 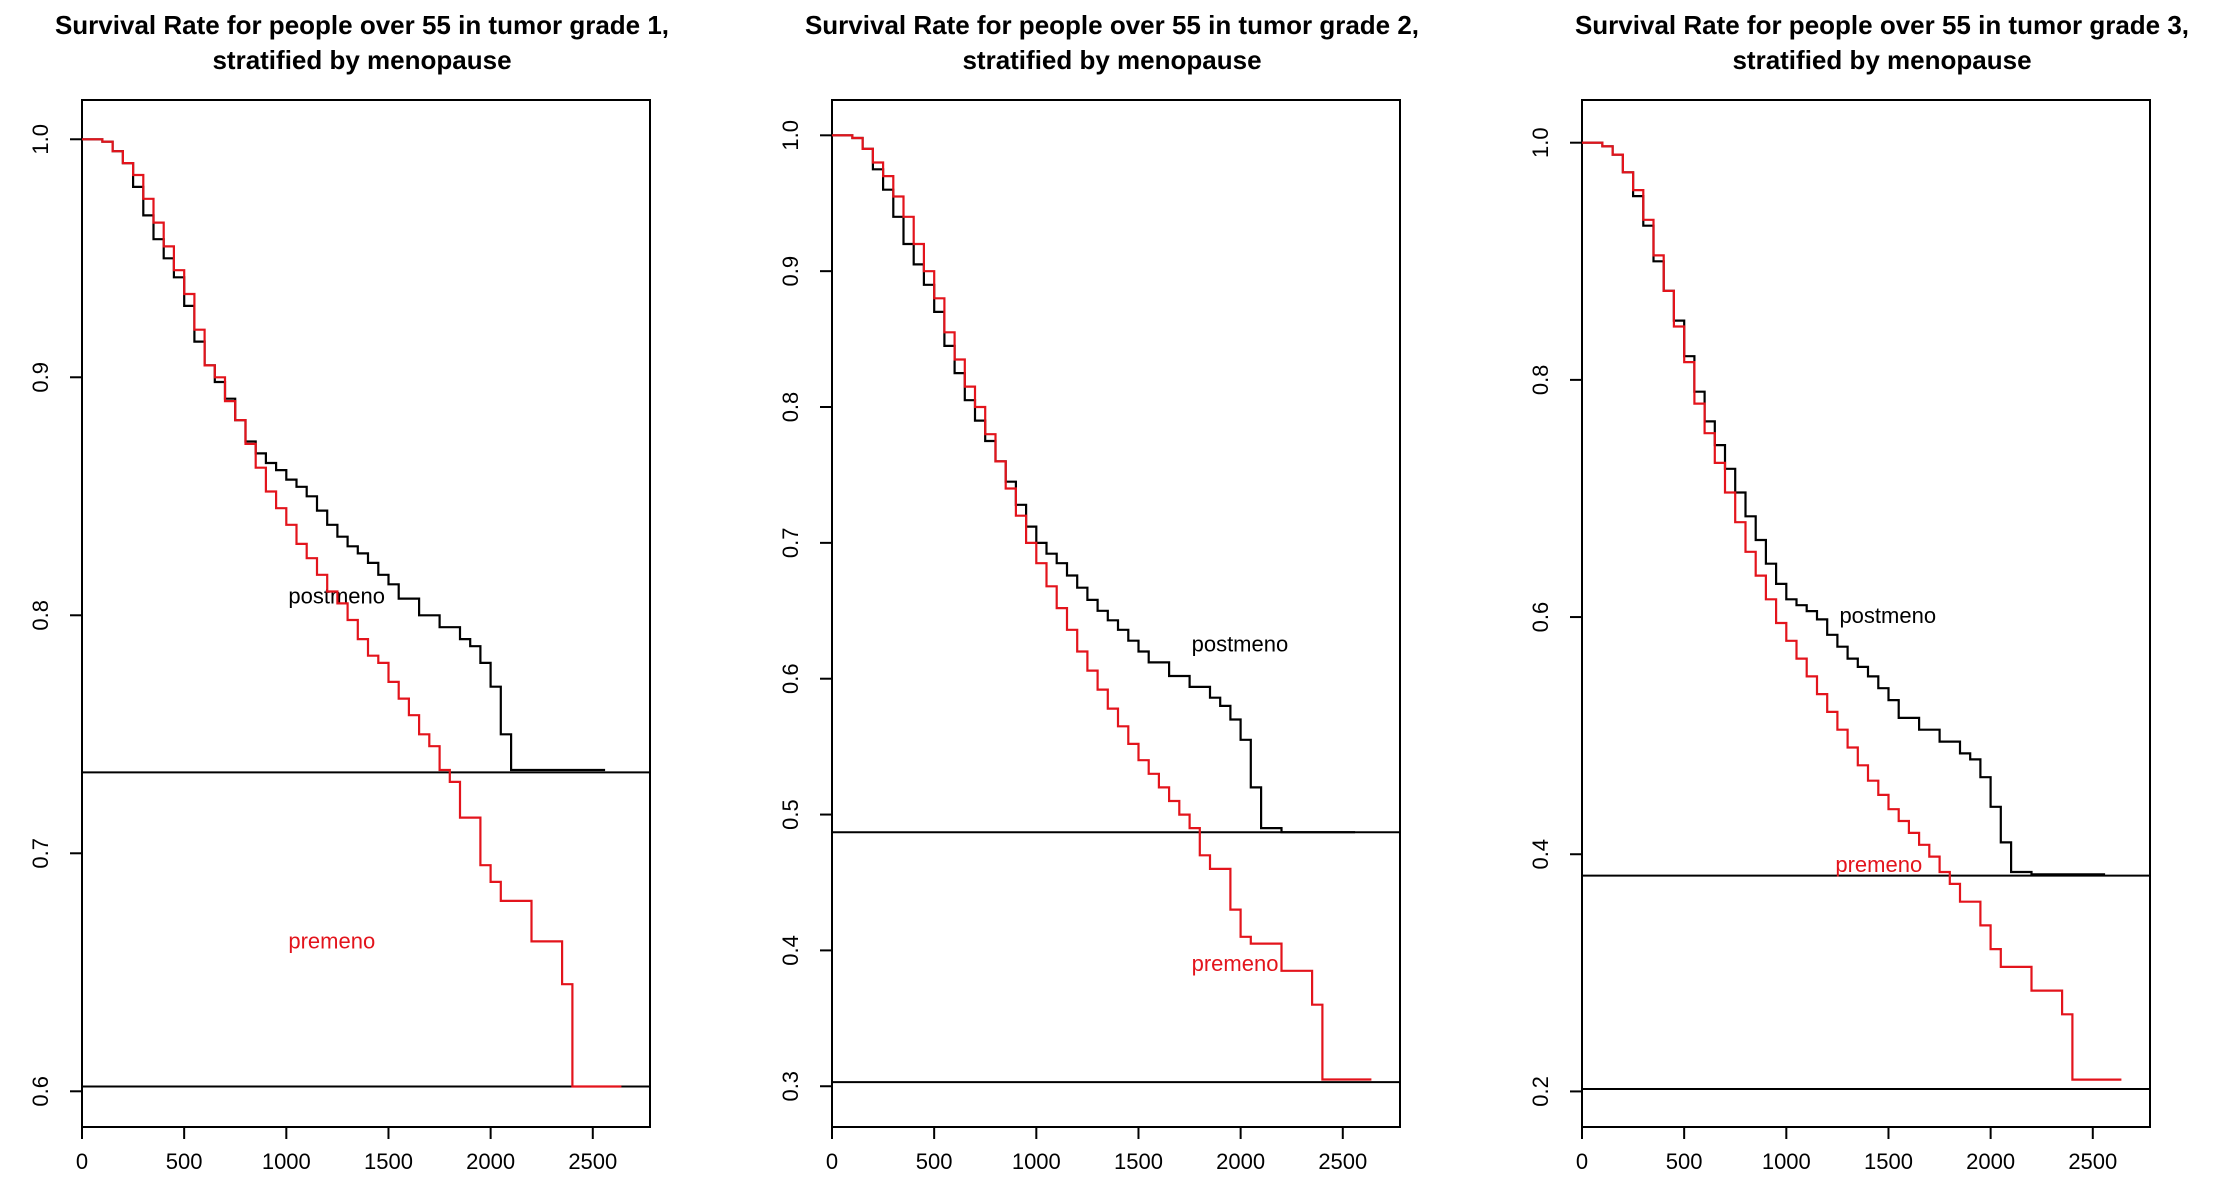 What do you see at coordinates (790, 814) in the screenshot?
I see `y-tick-label: 0.5` at bounding box center [790, 814].